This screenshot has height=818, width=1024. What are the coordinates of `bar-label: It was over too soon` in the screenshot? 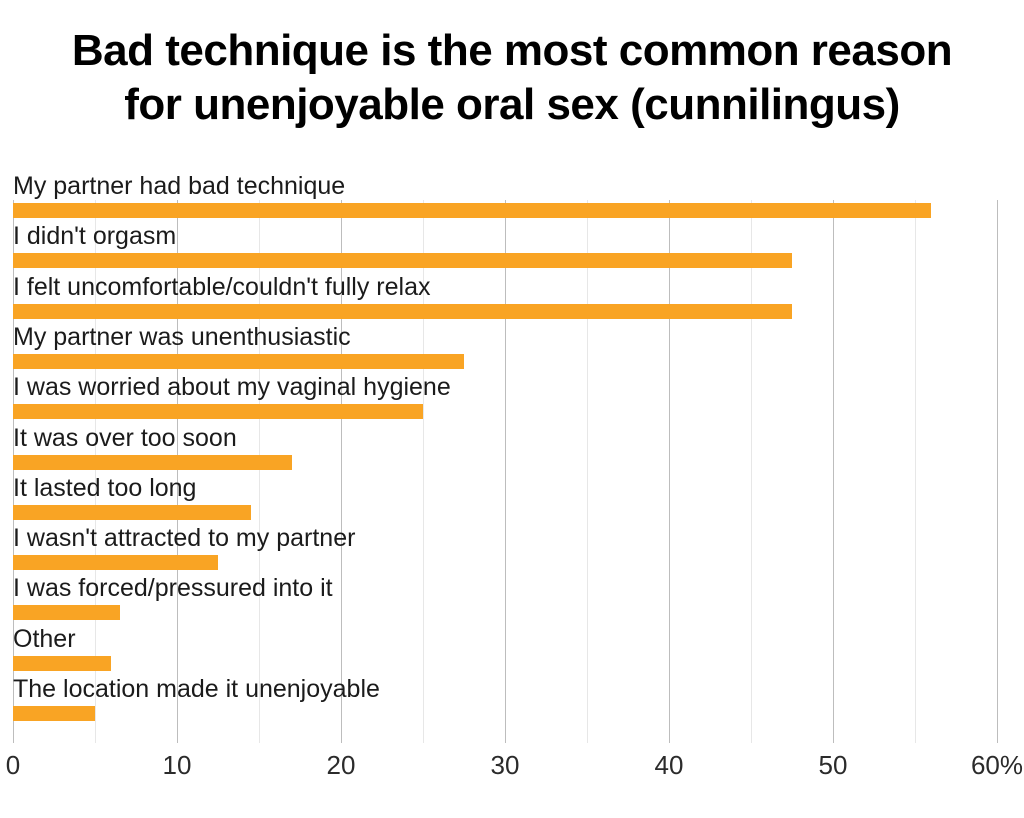 It's located at (125, 437).